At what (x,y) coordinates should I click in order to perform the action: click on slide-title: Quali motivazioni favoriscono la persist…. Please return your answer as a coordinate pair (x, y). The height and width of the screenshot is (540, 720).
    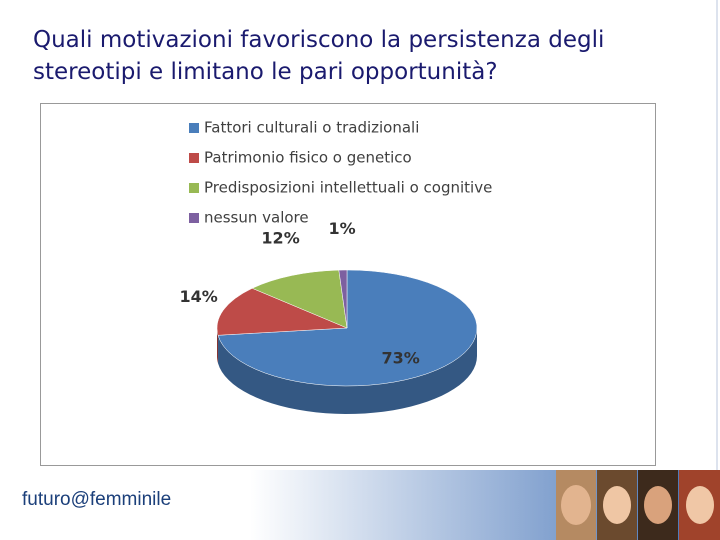
    Looking at the image, I should click on (319, 56).